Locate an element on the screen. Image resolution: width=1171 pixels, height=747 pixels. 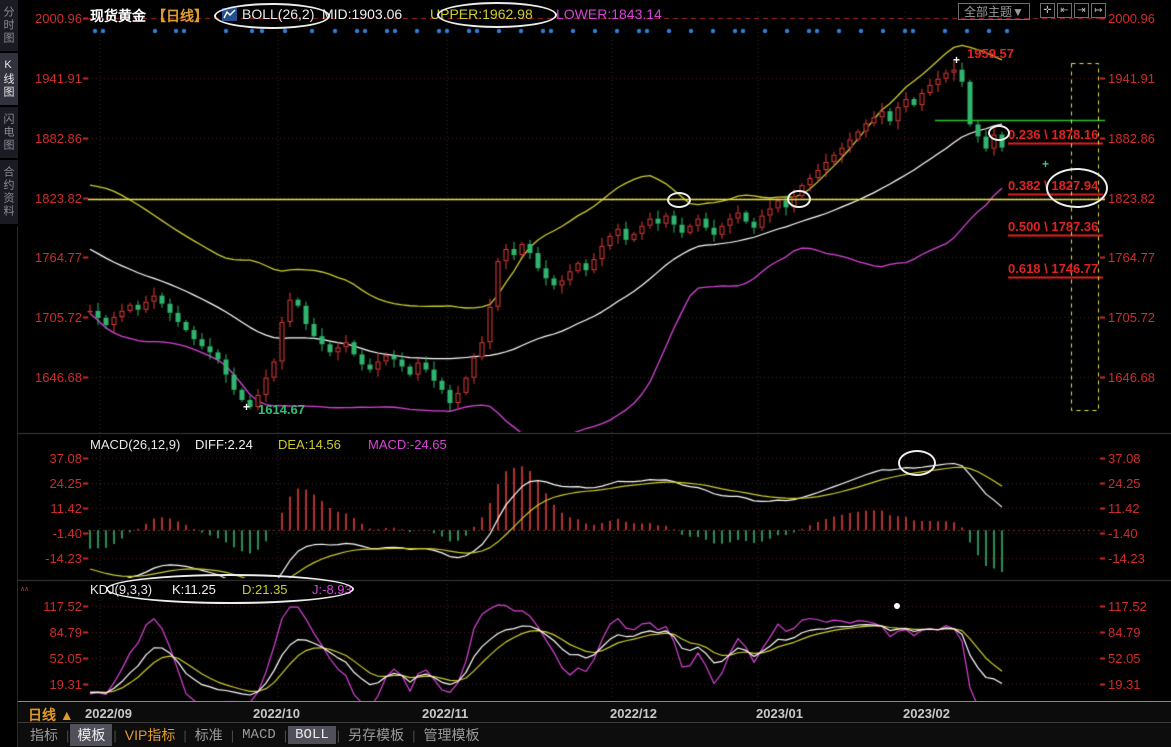
kdj-y-axis-label-right: 52.05 is located at coordinates (1124, 658).